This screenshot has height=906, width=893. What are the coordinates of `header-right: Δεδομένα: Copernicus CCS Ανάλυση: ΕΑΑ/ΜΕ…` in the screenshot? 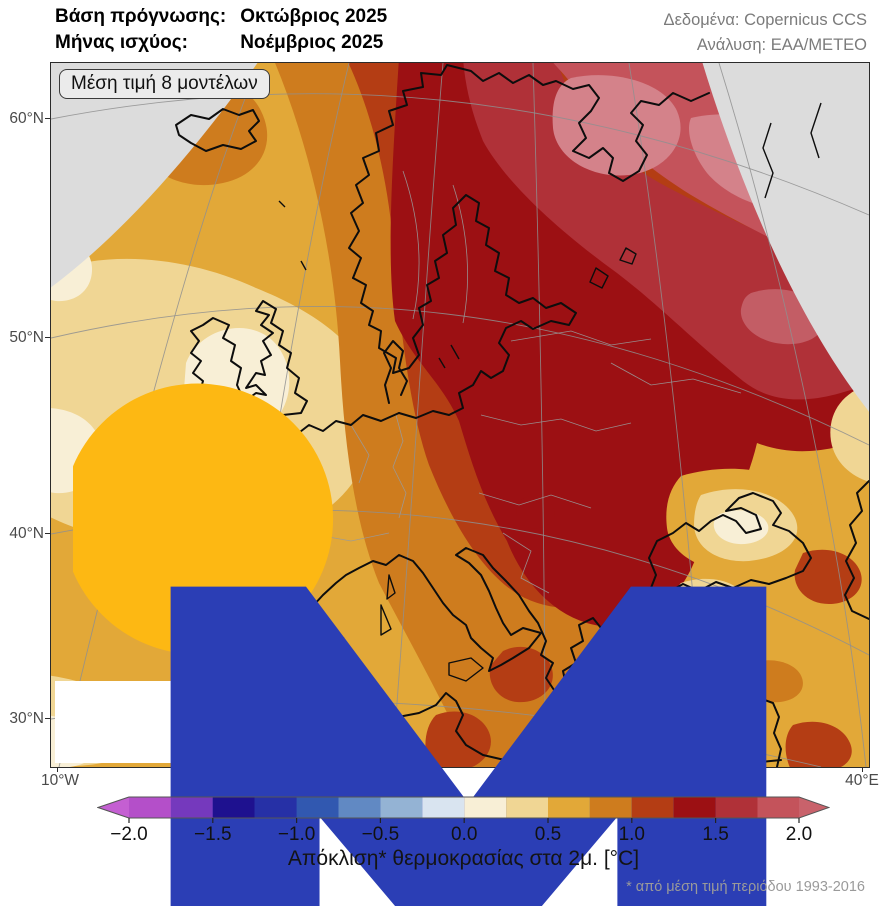 It's located at (765, 33).